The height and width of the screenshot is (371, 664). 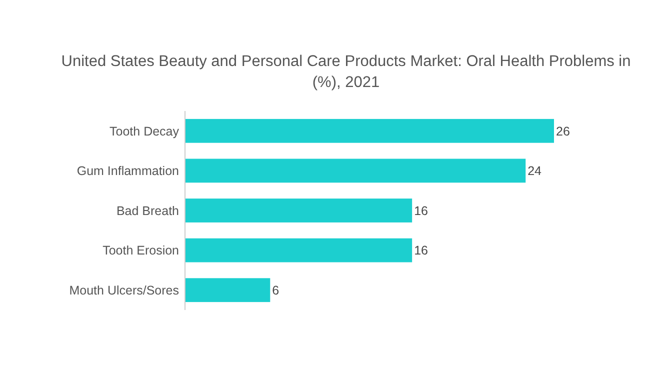 What do you see at coordinates (563, 131) in the screenshot?
I see `data-label: 26` at bounding box center [563, 131].